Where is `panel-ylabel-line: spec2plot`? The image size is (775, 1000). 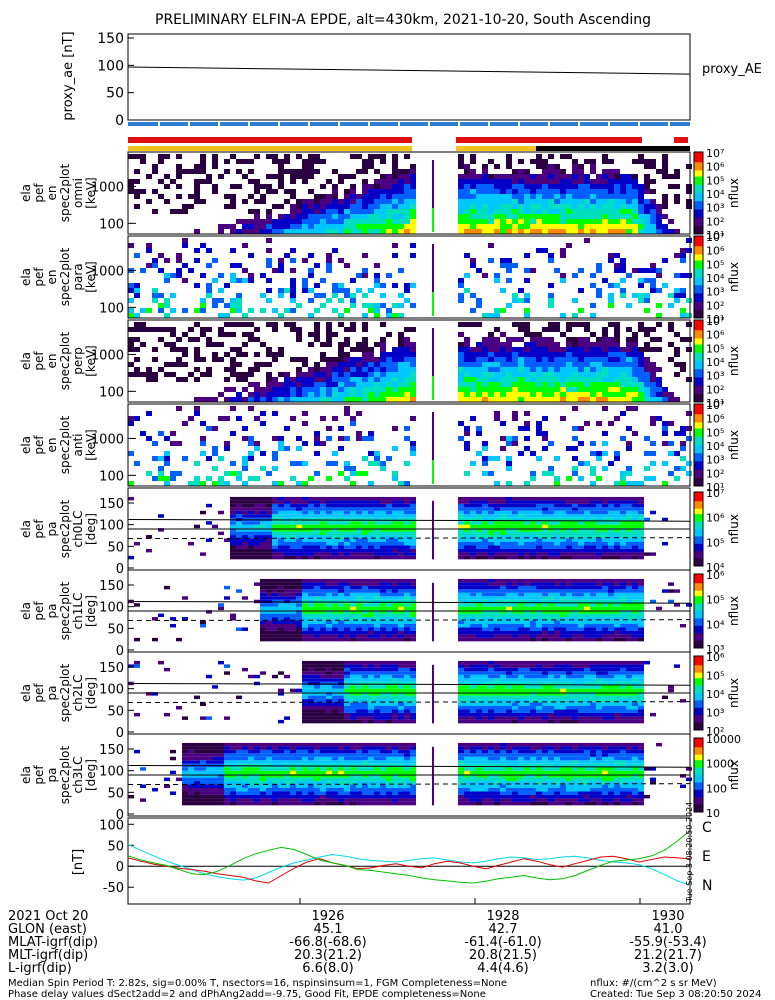 panel-ylabel-line: spec2plot is located at coordinates (65, 444).